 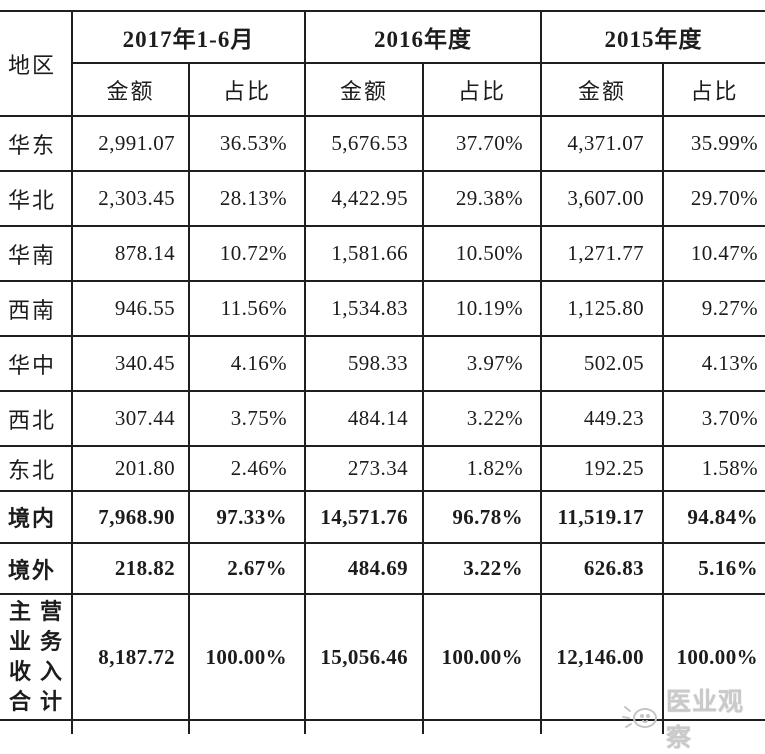 I want to click on amount-cell: 626.83, so click(x=602, y=568).